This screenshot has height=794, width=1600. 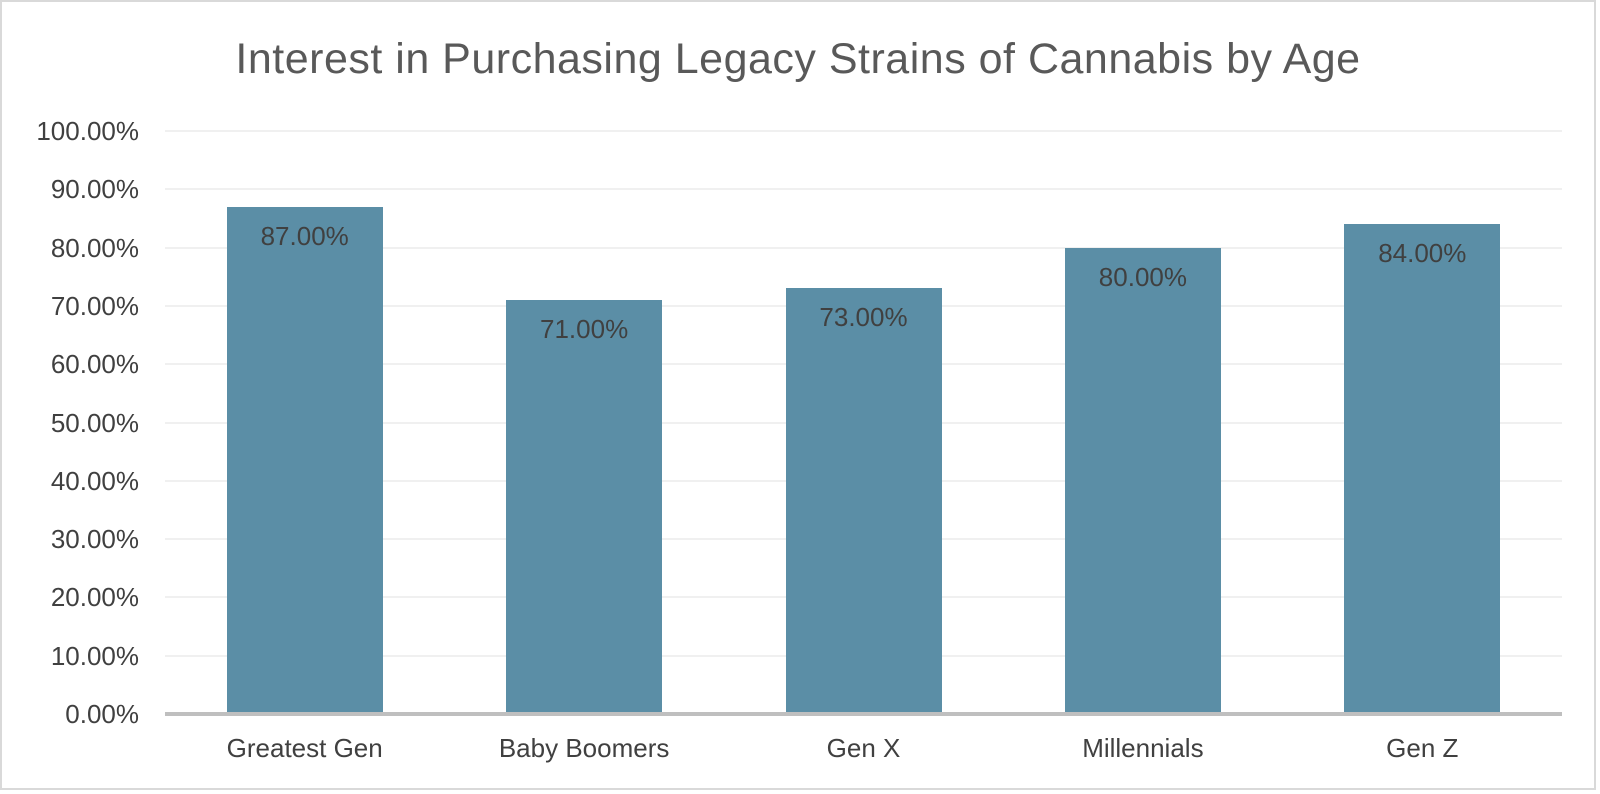 I want to click on bar-millennials: 80.00%, so click(x=1142, y=480).